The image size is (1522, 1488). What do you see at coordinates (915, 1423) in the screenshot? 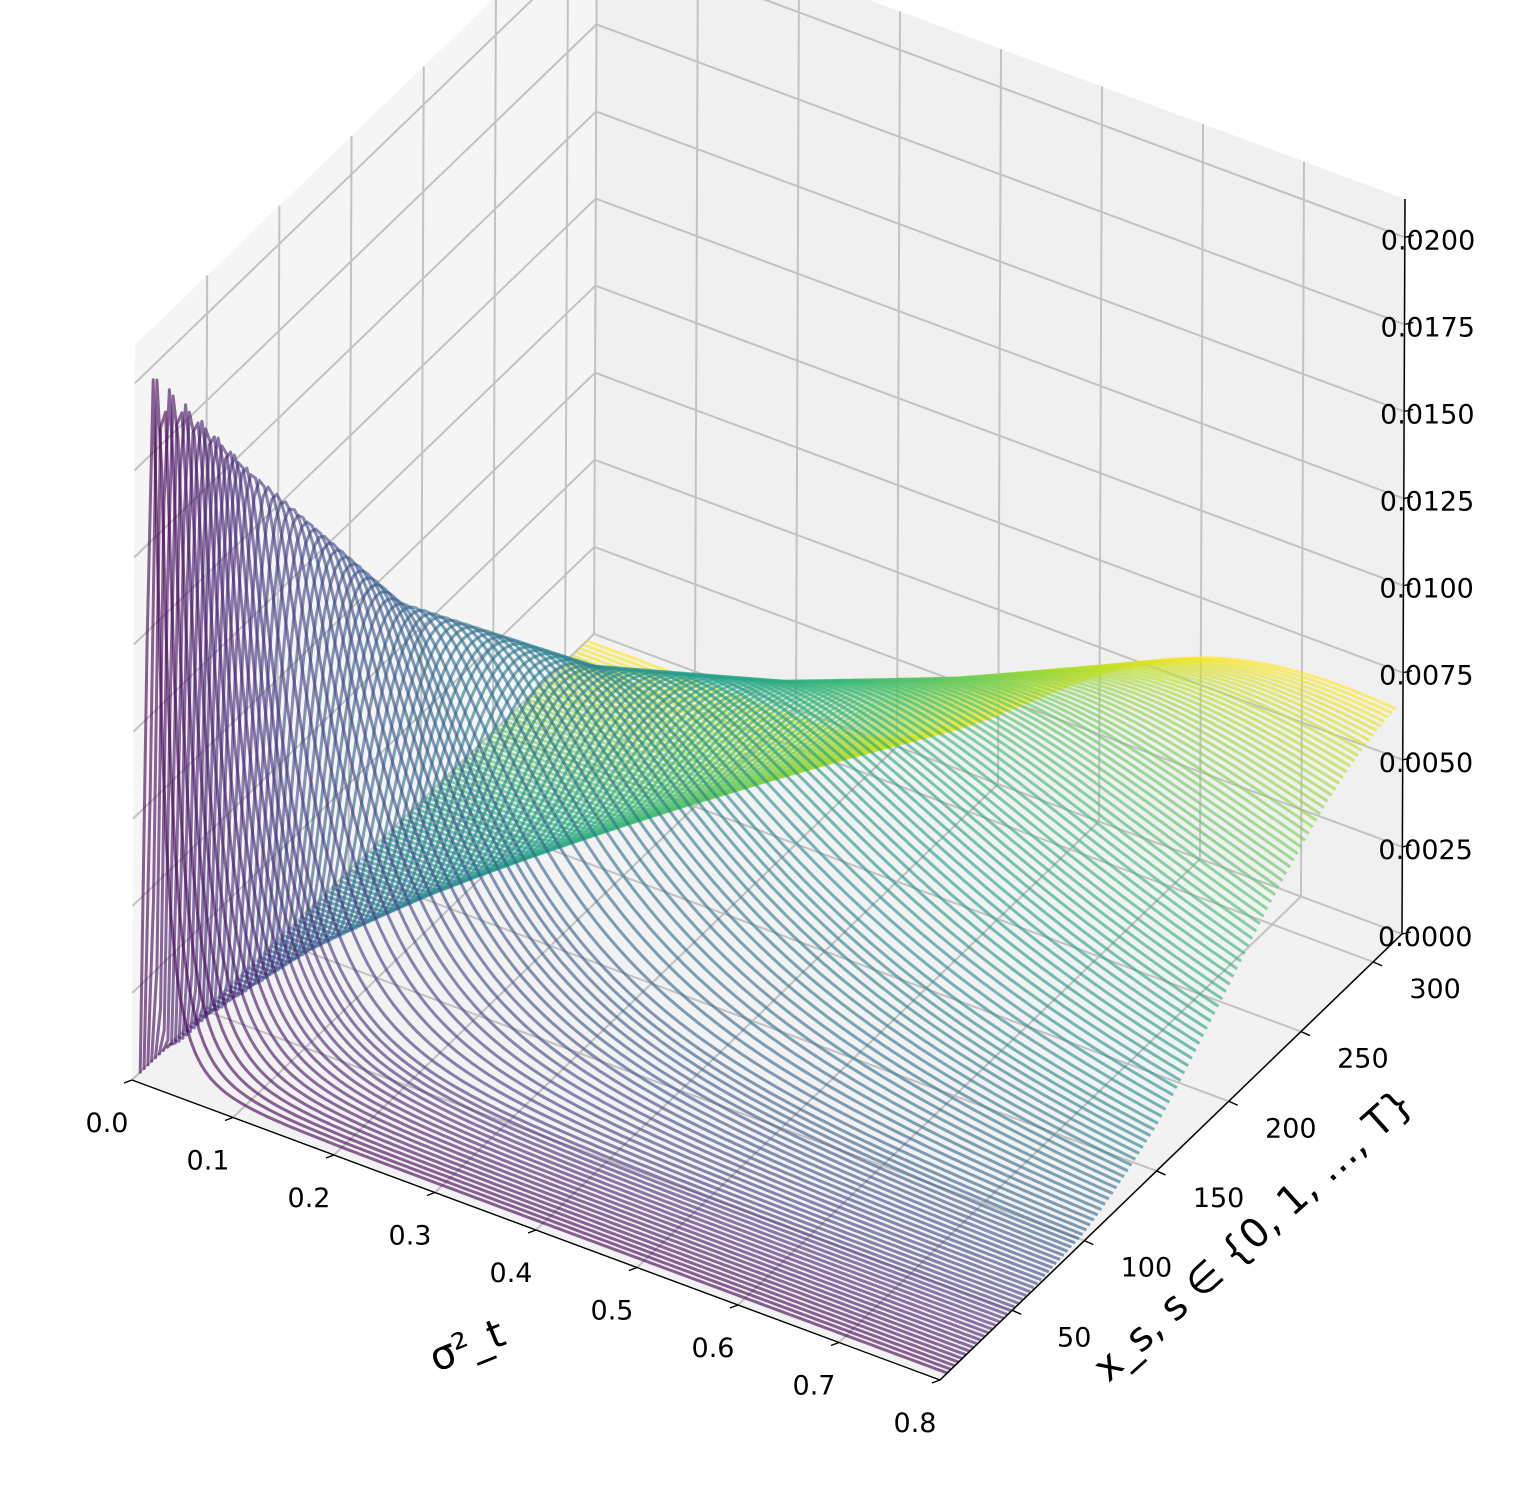
I see `x-tick-label: 0.8` at bounding box center [915, 1423].